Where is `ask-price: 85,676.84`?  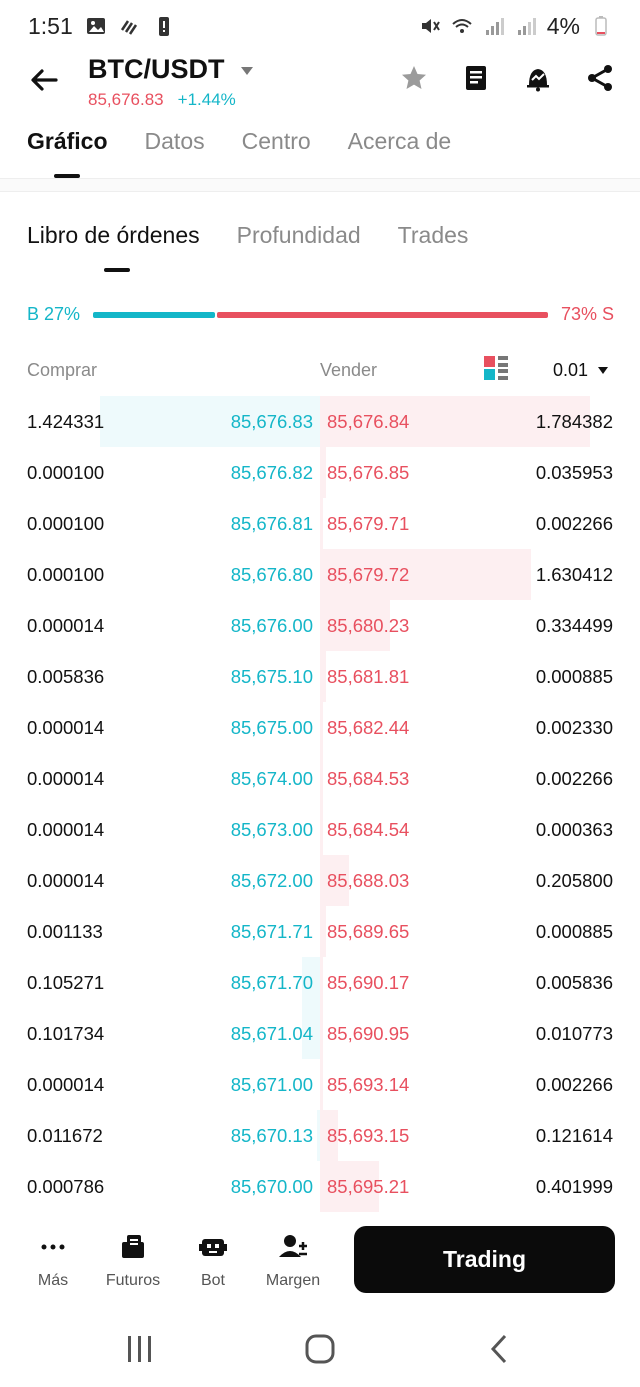 ask-price: 85,676.84 is located at coordinates (368, 421).